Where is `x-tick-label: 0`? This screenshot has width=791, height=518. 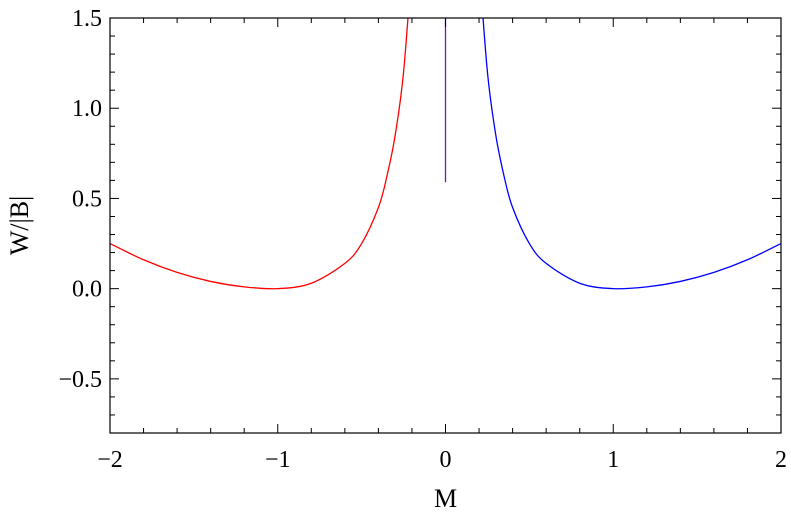
x-tick-label: 0 is located at coordinates (446, 460).